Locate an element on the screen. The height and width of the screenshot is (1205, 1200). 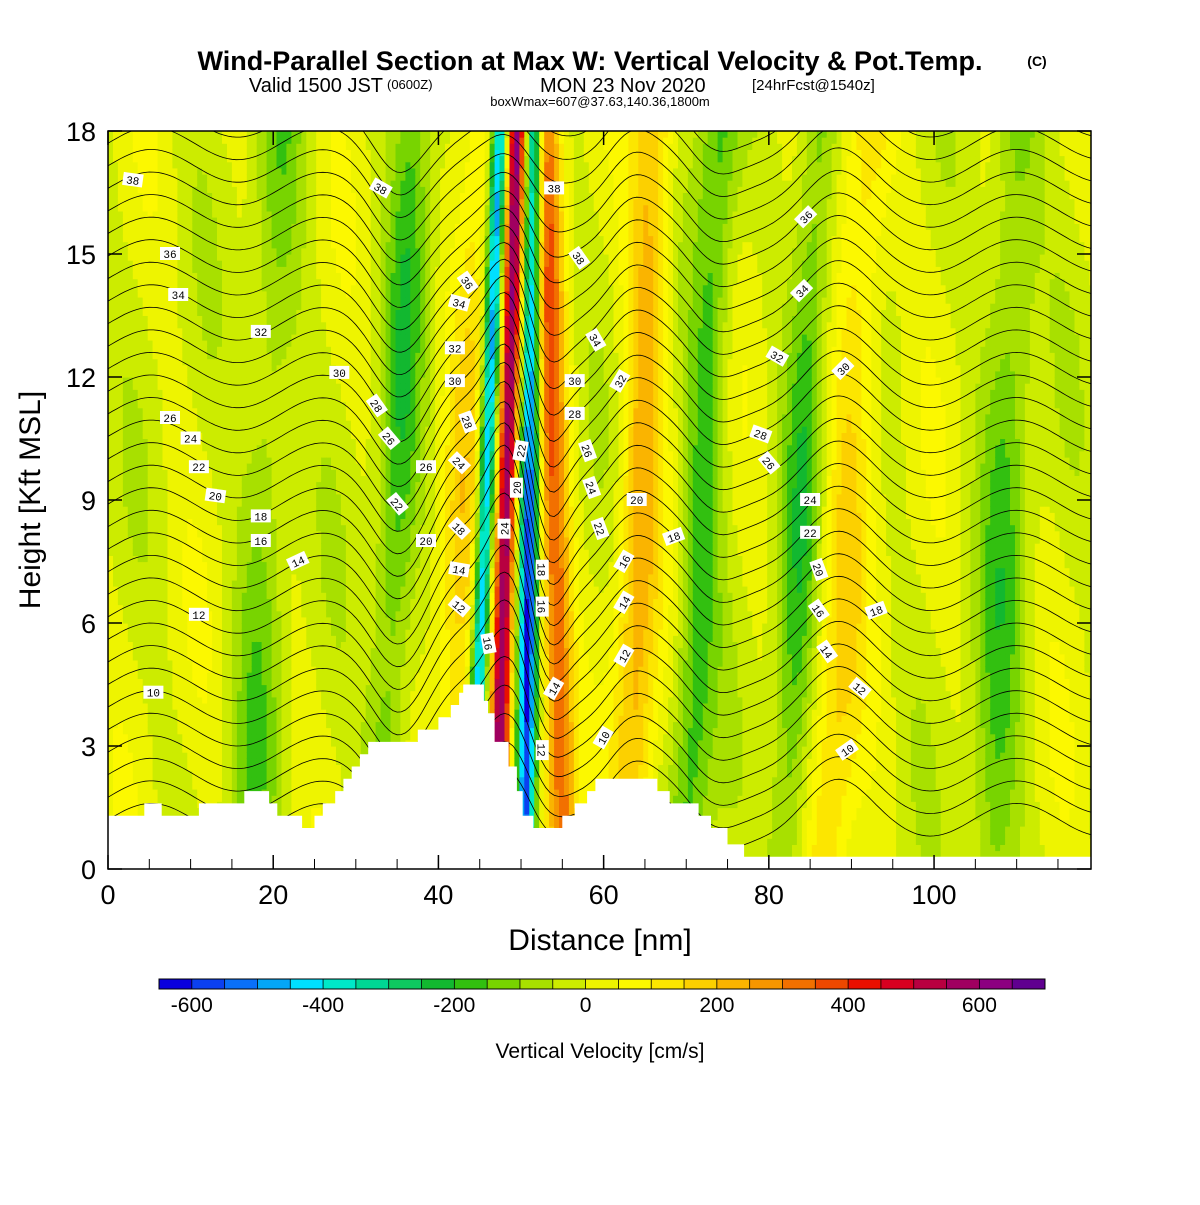
valid-time-z: (0600Z) is located at coordinates (410, 84).